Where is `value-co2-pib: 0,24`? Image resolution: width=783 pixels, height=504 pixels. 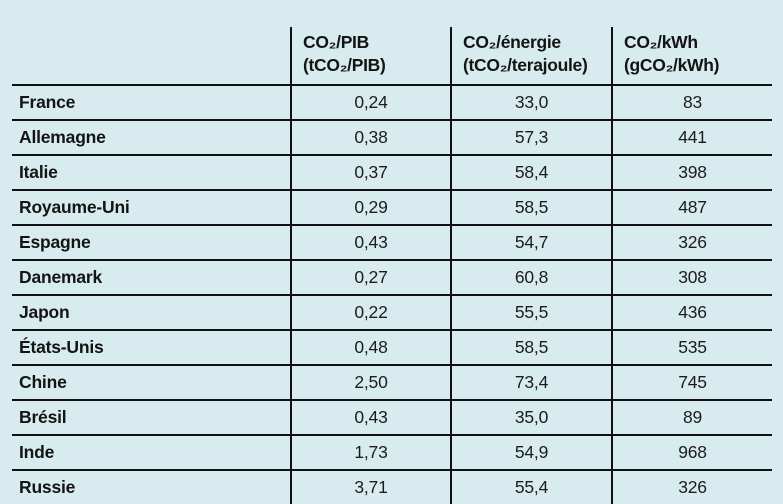 value-co2-pib: 0,24 is located at coordinates (370, 102).